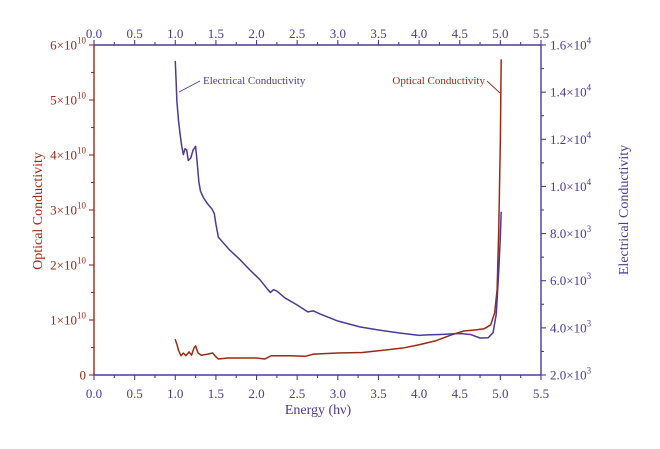 This screenshot has height=449, width=660. Describe the element at coordinates (568, 92) in the screenshot. I see `right-y-tick-label-base: 1.4×10` at that location.